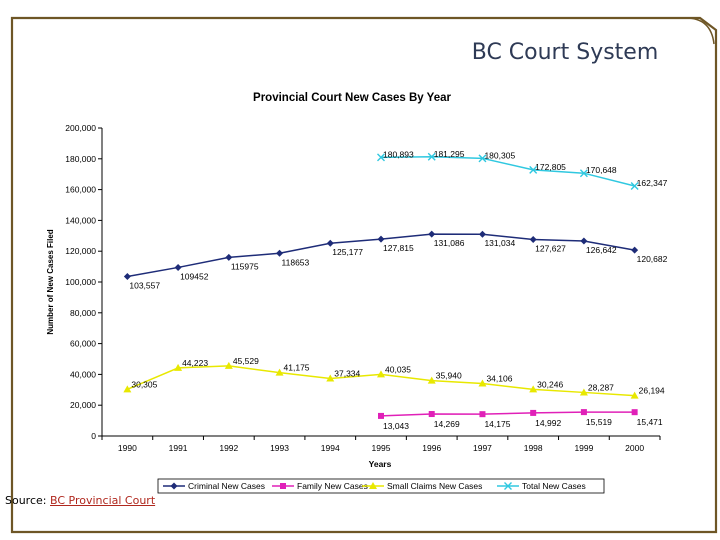  What do you see at coordinates (652, 391) in the screenshot?
I see `data-label: 26,194` at bounding box center [652, 391].